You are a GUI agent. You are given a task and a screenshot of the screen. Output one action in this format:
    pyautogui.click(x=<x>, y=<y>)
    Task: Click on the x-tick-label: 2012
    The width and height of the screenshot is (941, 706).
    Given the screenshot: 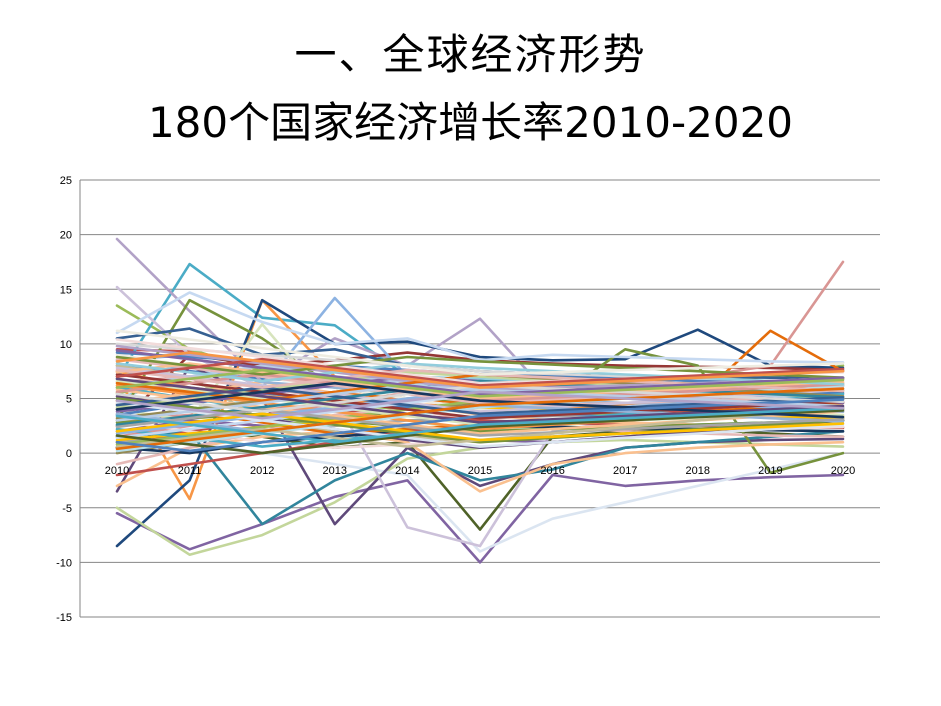 What is the action you would take?
    pyautogui.click(x=262, y=471)
    